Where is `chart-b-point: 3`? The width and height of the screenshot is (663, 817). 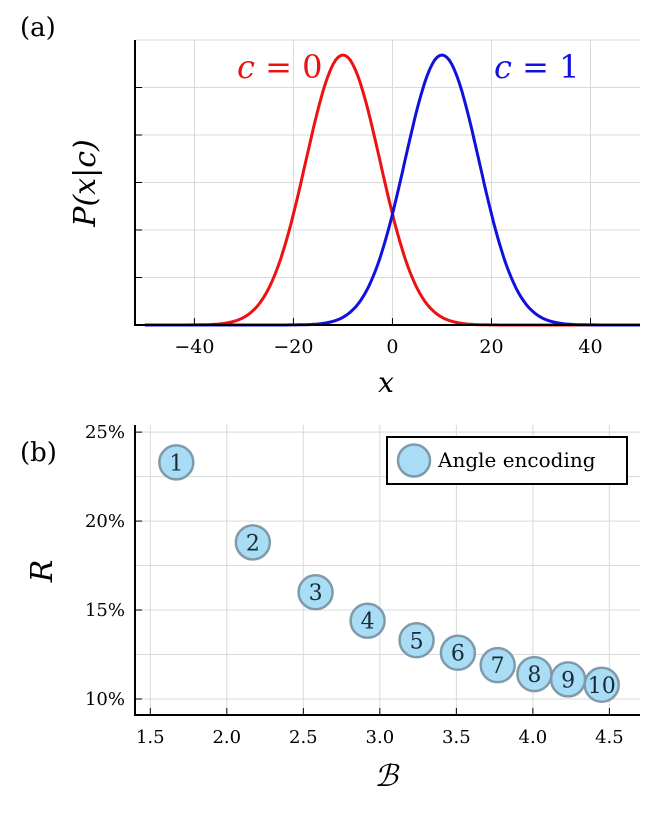
chart-b-point: 3 is located at coordinates (315, 592).